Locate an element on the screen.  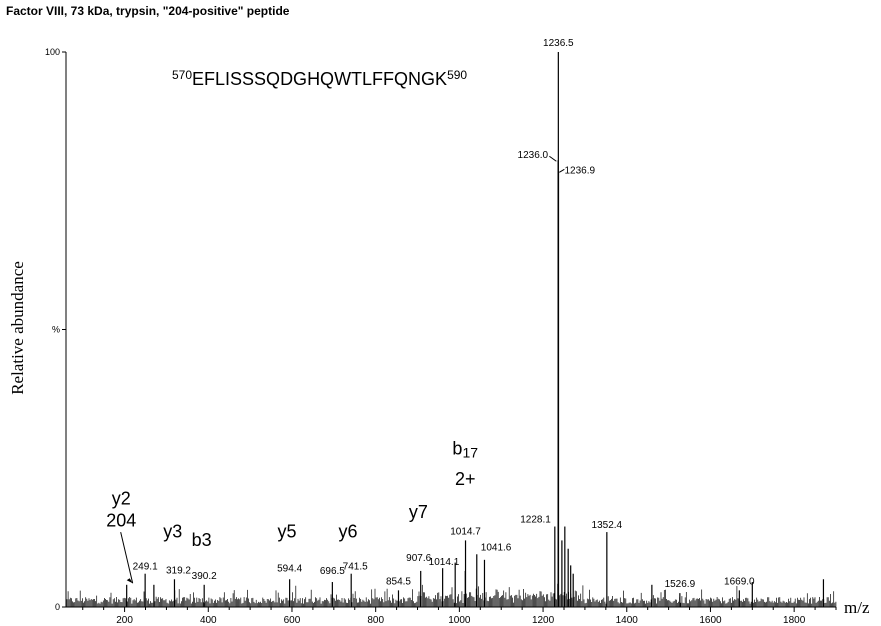
ion-annotation: y3 is located at coordinates (172, 532).